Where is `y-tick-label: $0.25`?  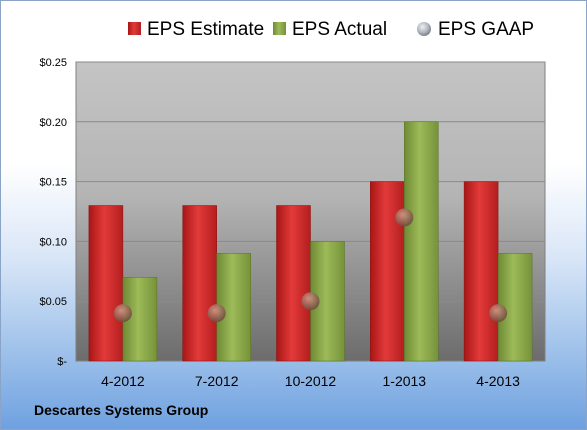 y-tick-label: $0.25 is located at coordinates (53, 63).